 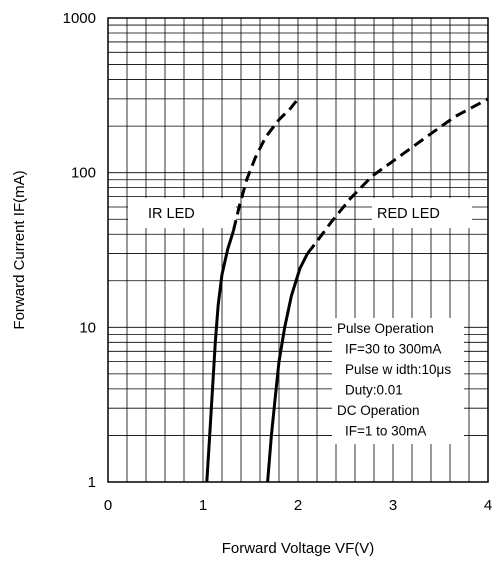 What do you see at coordinates (171, 214) in the screenshot?
I see `ir-led-label: IR LED` at bounding box center [171, 214].